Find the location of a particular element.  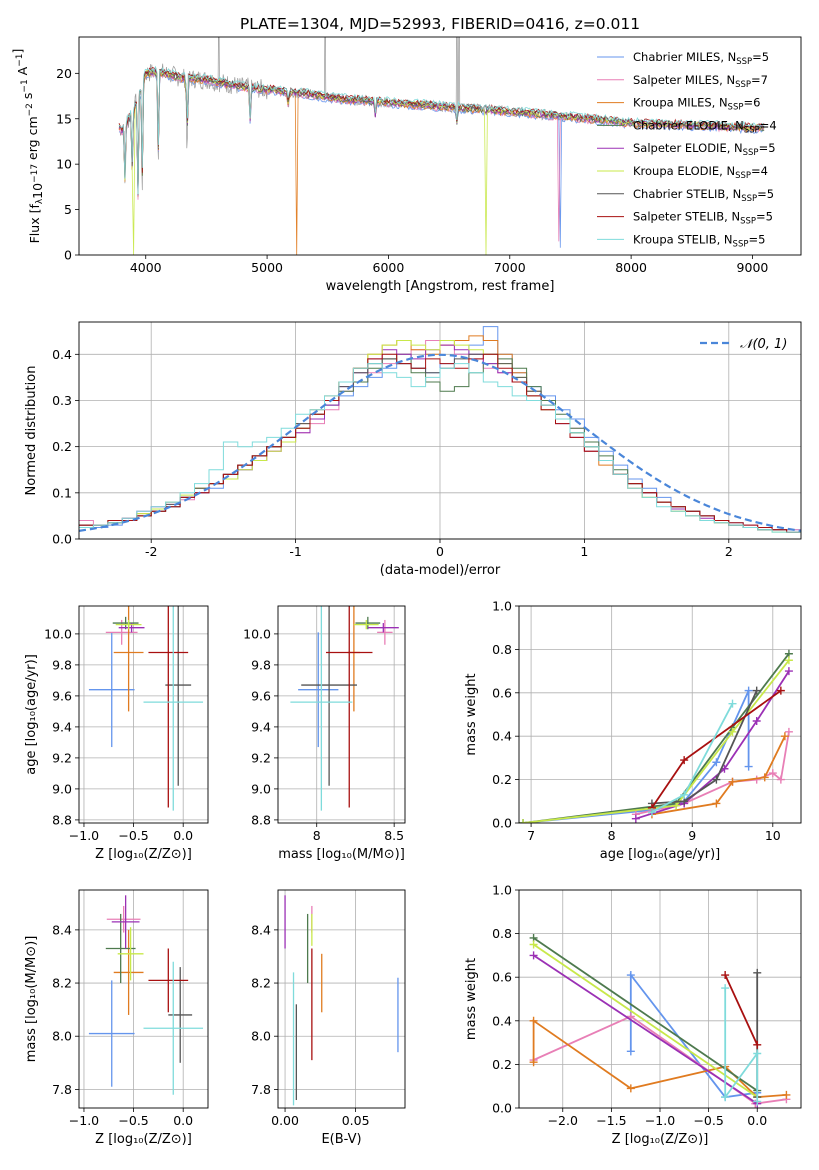

y-tick-label: 8.4 is located at coordinates (261, 929).